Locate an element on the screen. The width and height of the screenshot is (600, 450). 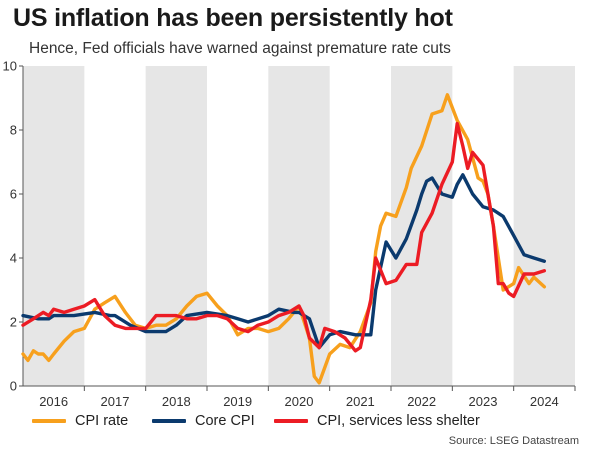
legend-label-core: Core CPI is located at coordinates (225, 421).